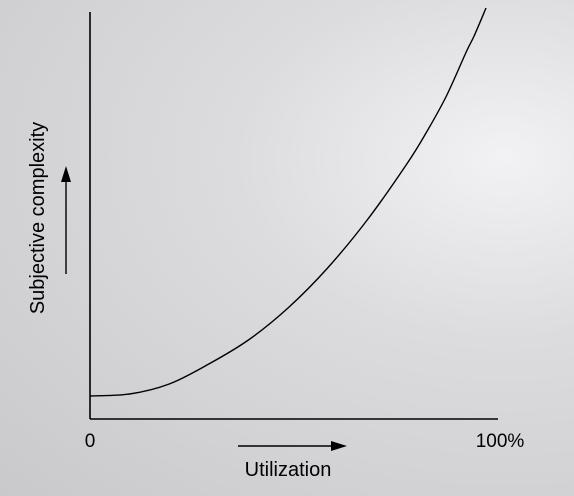 This screenshot has height=496, width=574. What do you see at coordinates (288, 470) in the screenshot?
I see `x-axis-title: Utilization` at bounding box center [288, 470].